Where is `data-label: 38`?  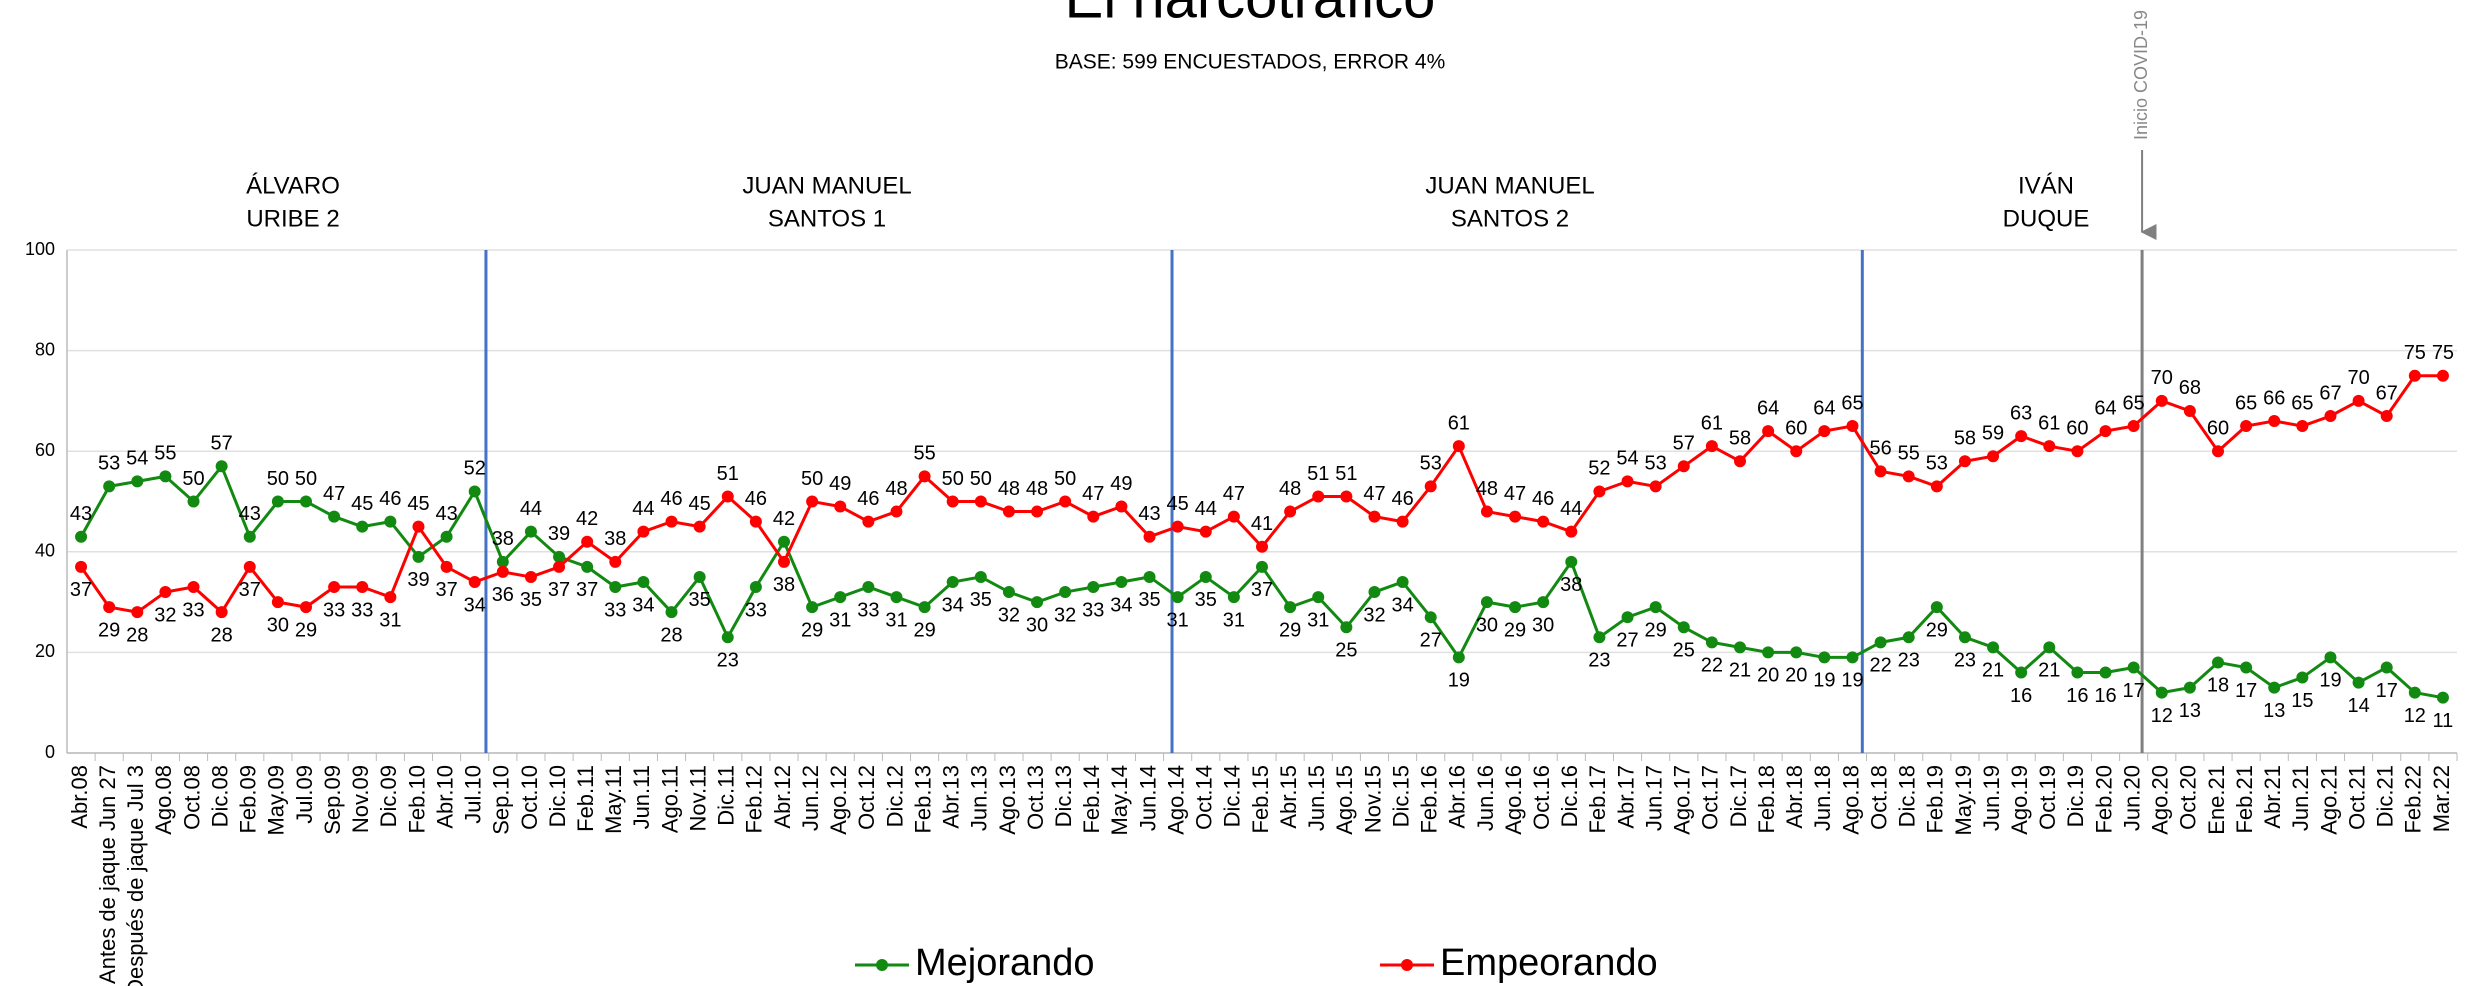 data-label: 38 is located at coordinates (784, 585).